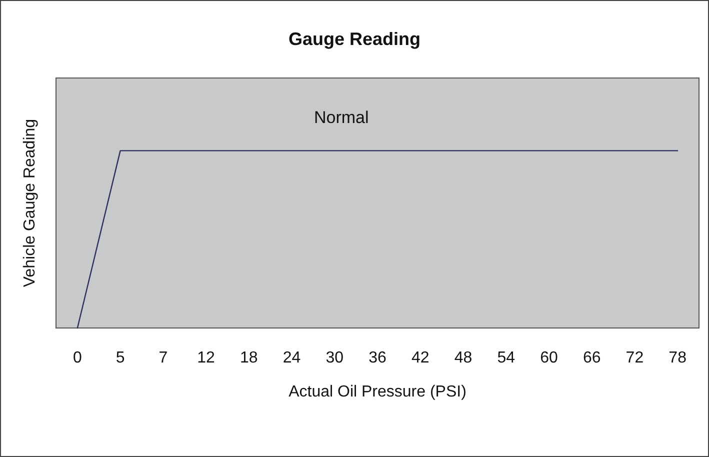 This screenshot has height=457, width=709. Describe the element at coordinates (591, 358) in the screenshot. I see `x-tick-label: 66` at that location.